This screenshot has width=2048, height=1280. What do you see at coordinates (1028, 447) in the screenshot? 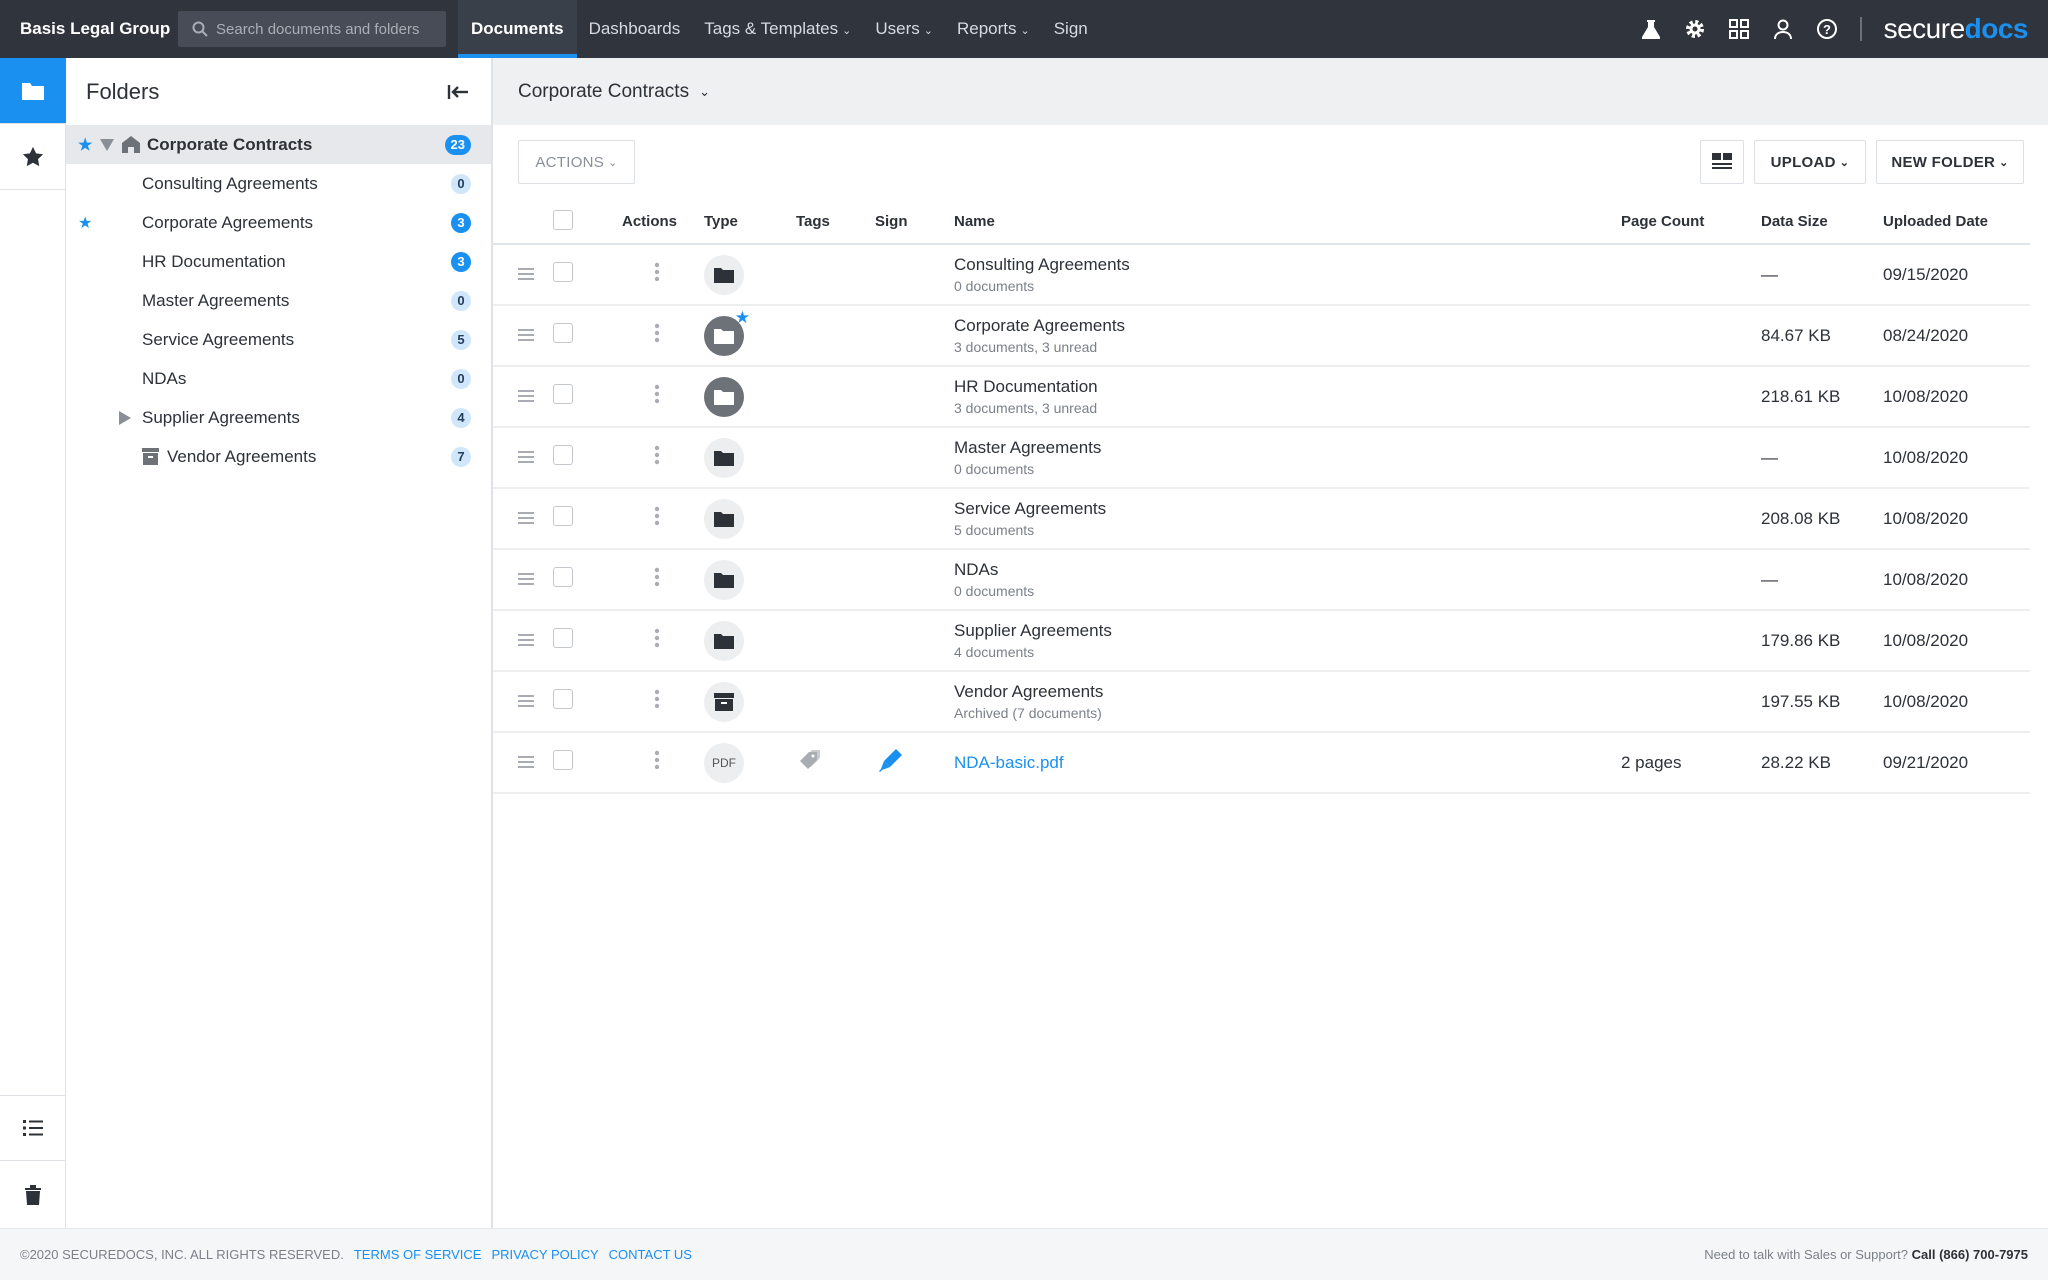
I see `folder-name: Master Agreements` at bounding box center [1028, 447].